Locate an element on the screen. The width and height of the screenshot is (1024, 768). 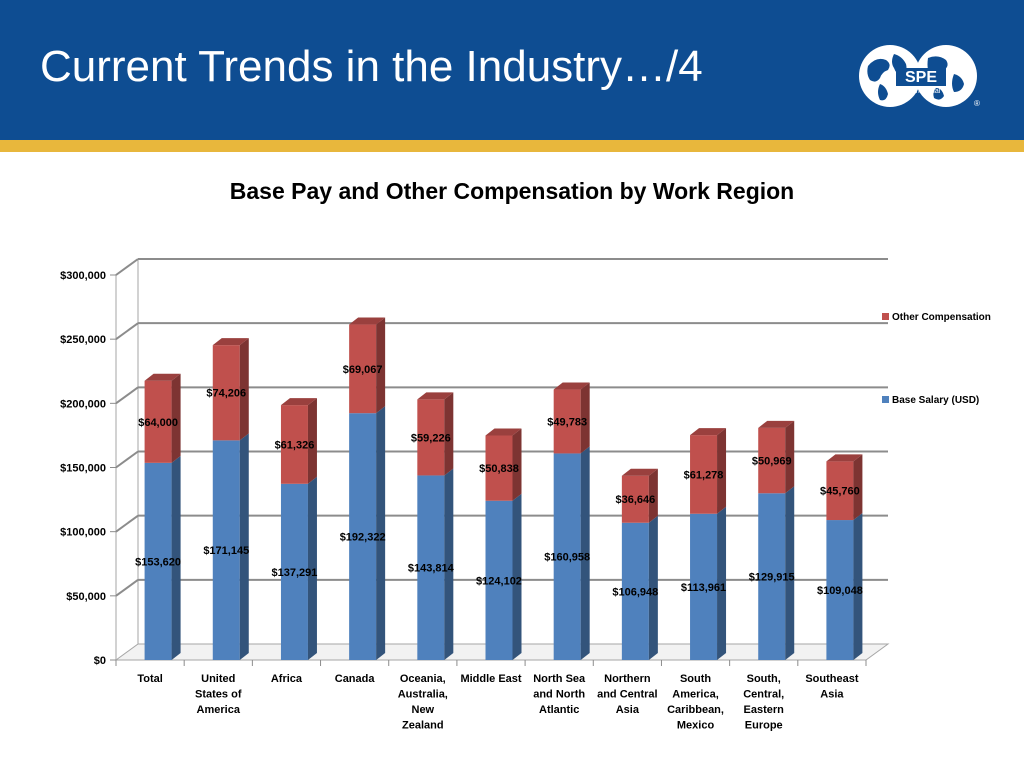
y-tick-label: $50,000 is located at coordinates (86, 597).